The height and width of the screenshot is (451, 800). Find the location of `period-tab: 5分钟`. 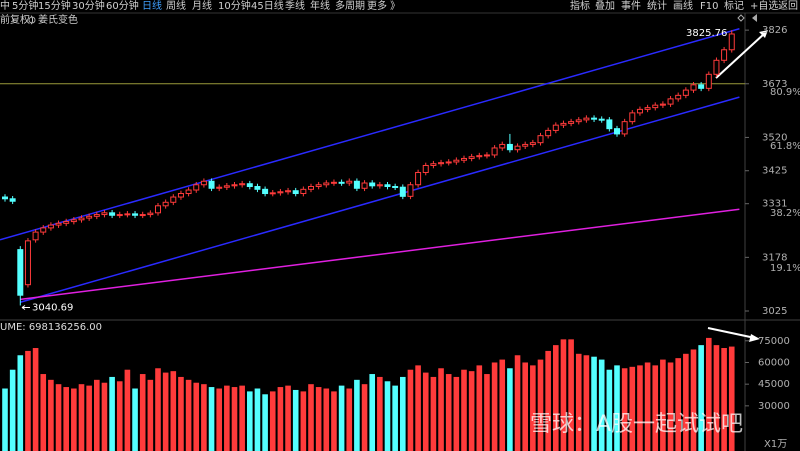

period-tab: 5分钟 is located at coordinates (25, 6).